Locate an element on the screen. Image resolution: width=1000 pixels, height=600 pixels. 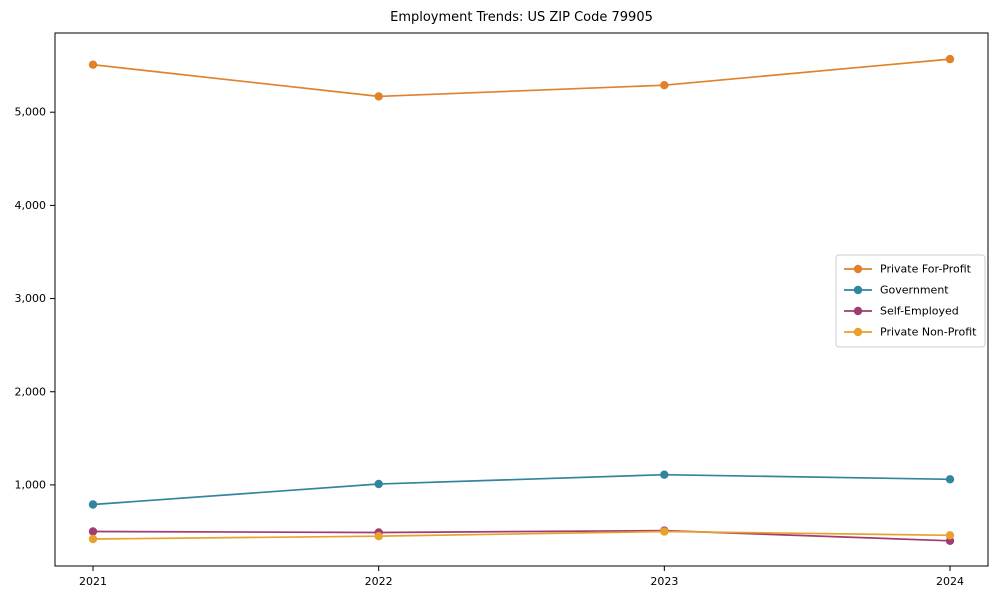
y-axis: 1,000 2,000 3,000 4,000 5,000 is located at coordinates (35, 298).